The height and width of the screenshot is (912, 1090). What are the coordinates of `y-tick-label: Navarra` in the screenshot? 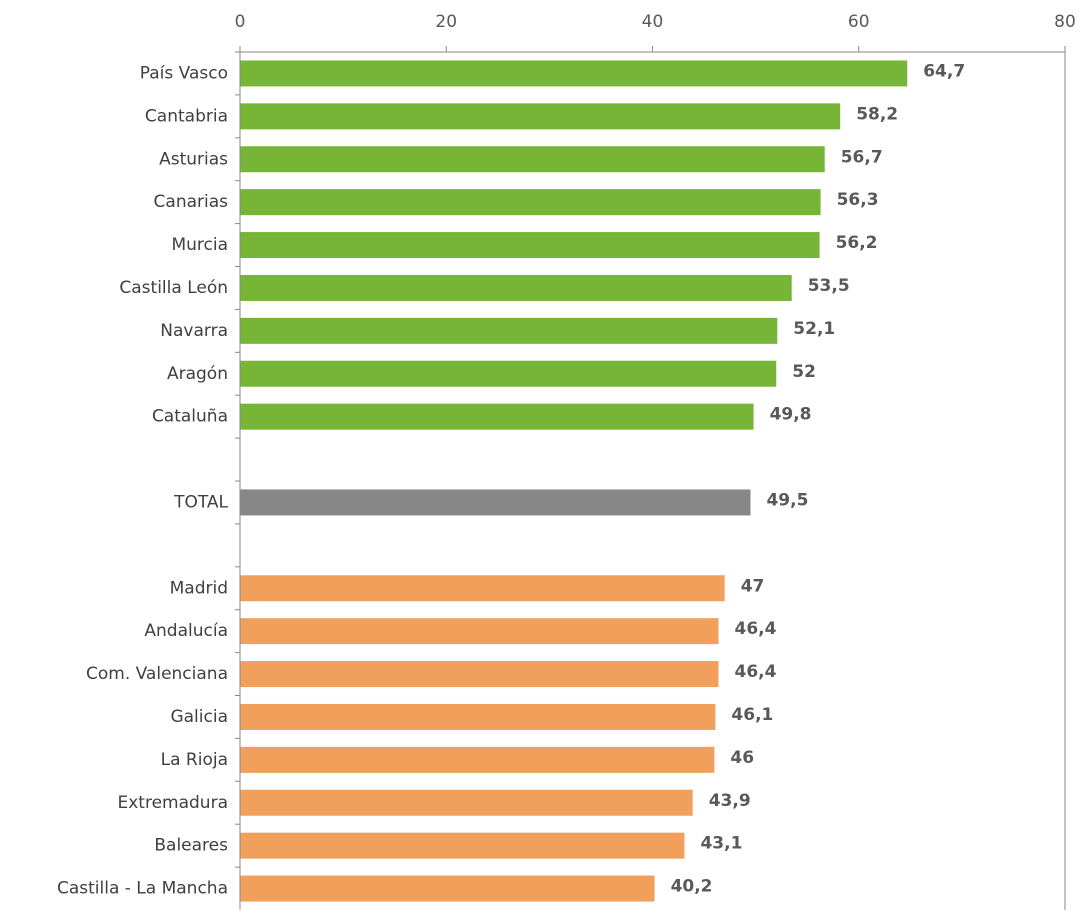 It's located at (194, 331).